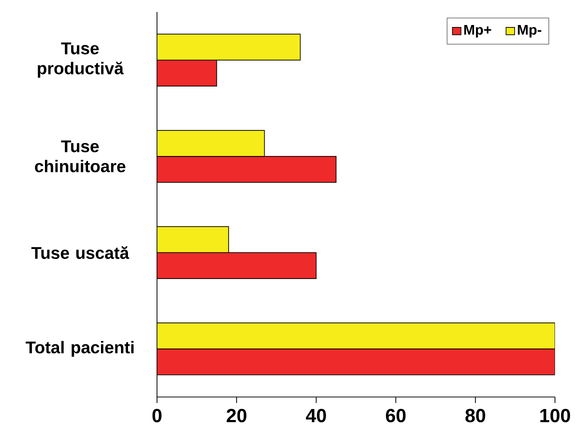 This screenshot has height=447, width=579. Describe the element at coordinates (555, 415) in the screenshot. I see `x-tick-label: 100` at that location.